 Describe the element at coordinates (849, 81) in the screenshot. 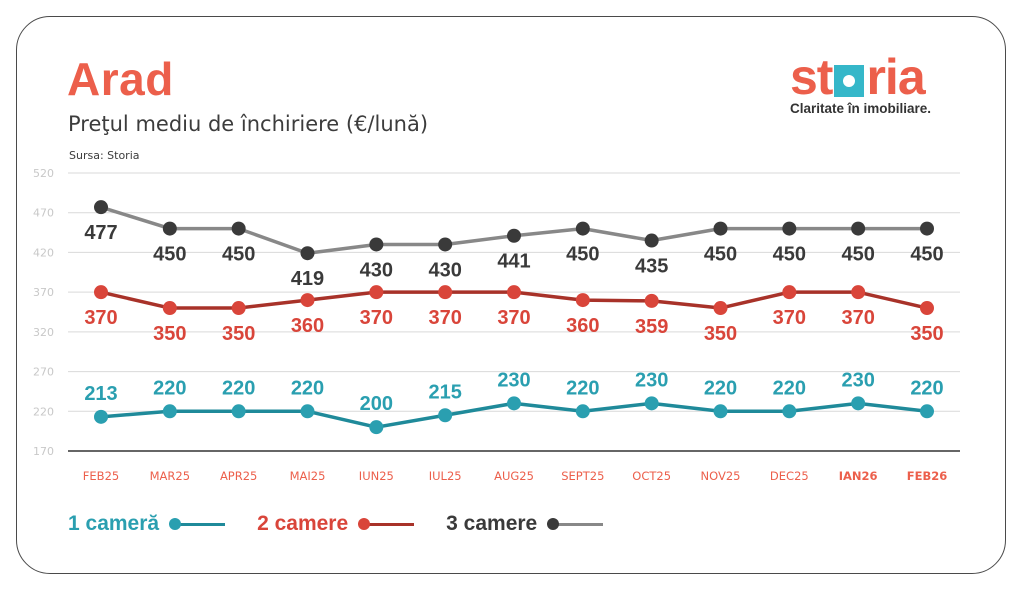

I see `logo-square-icon` at that location.